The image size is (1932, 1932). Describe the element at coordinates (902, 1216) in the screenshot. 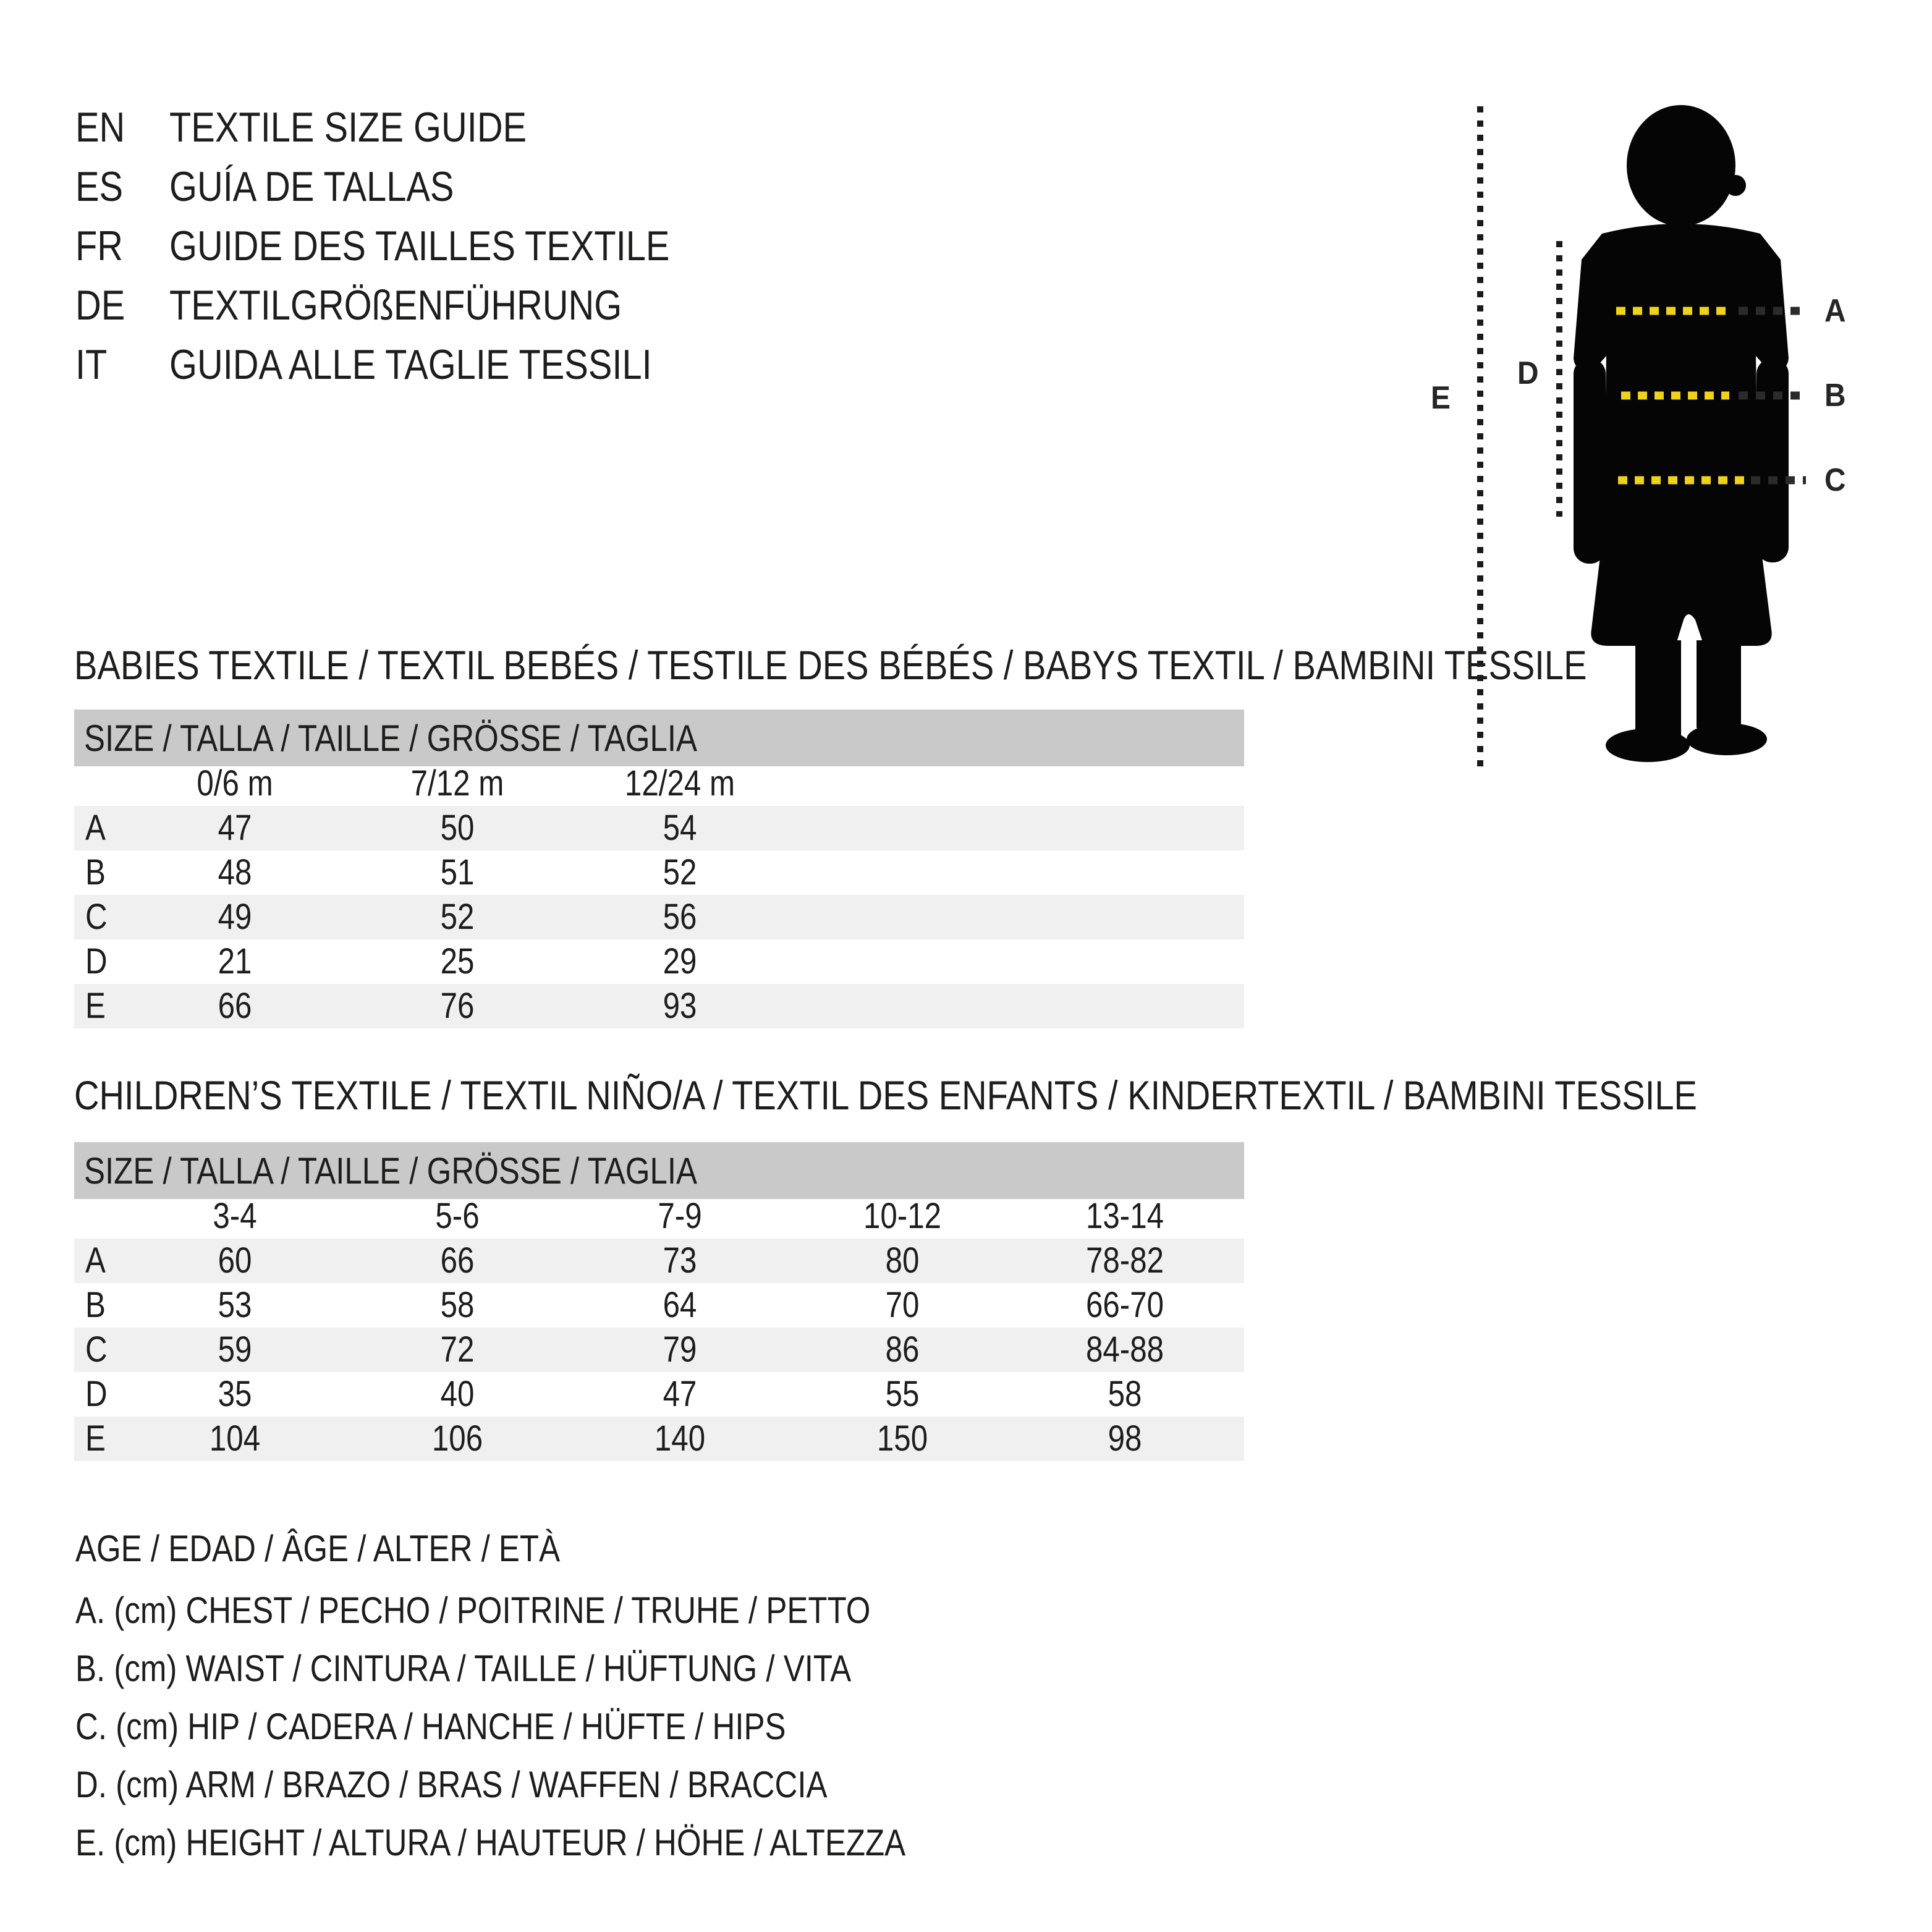

I see `column-header: 10-12` at that location.